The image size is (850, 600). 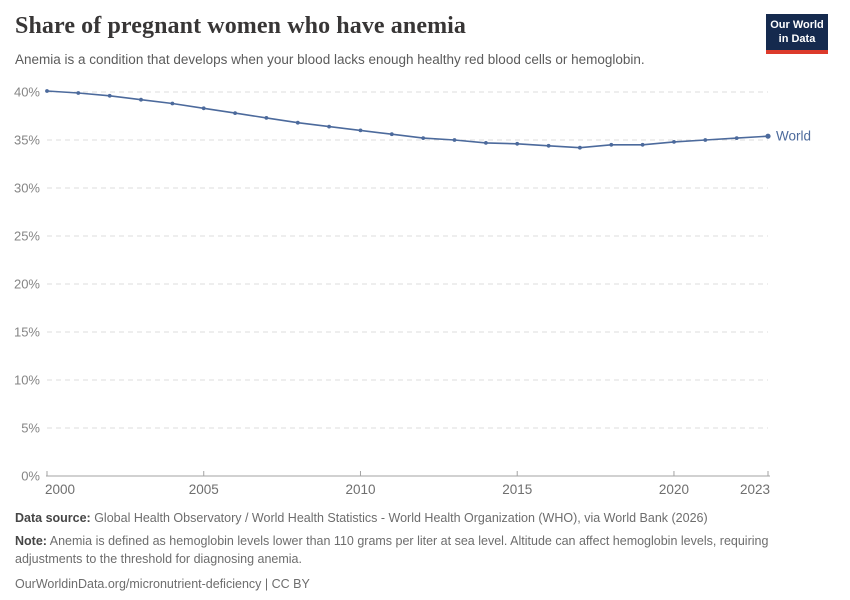 I want to click on y-axis-tick-label: 35%, so click(x=27, y=140).